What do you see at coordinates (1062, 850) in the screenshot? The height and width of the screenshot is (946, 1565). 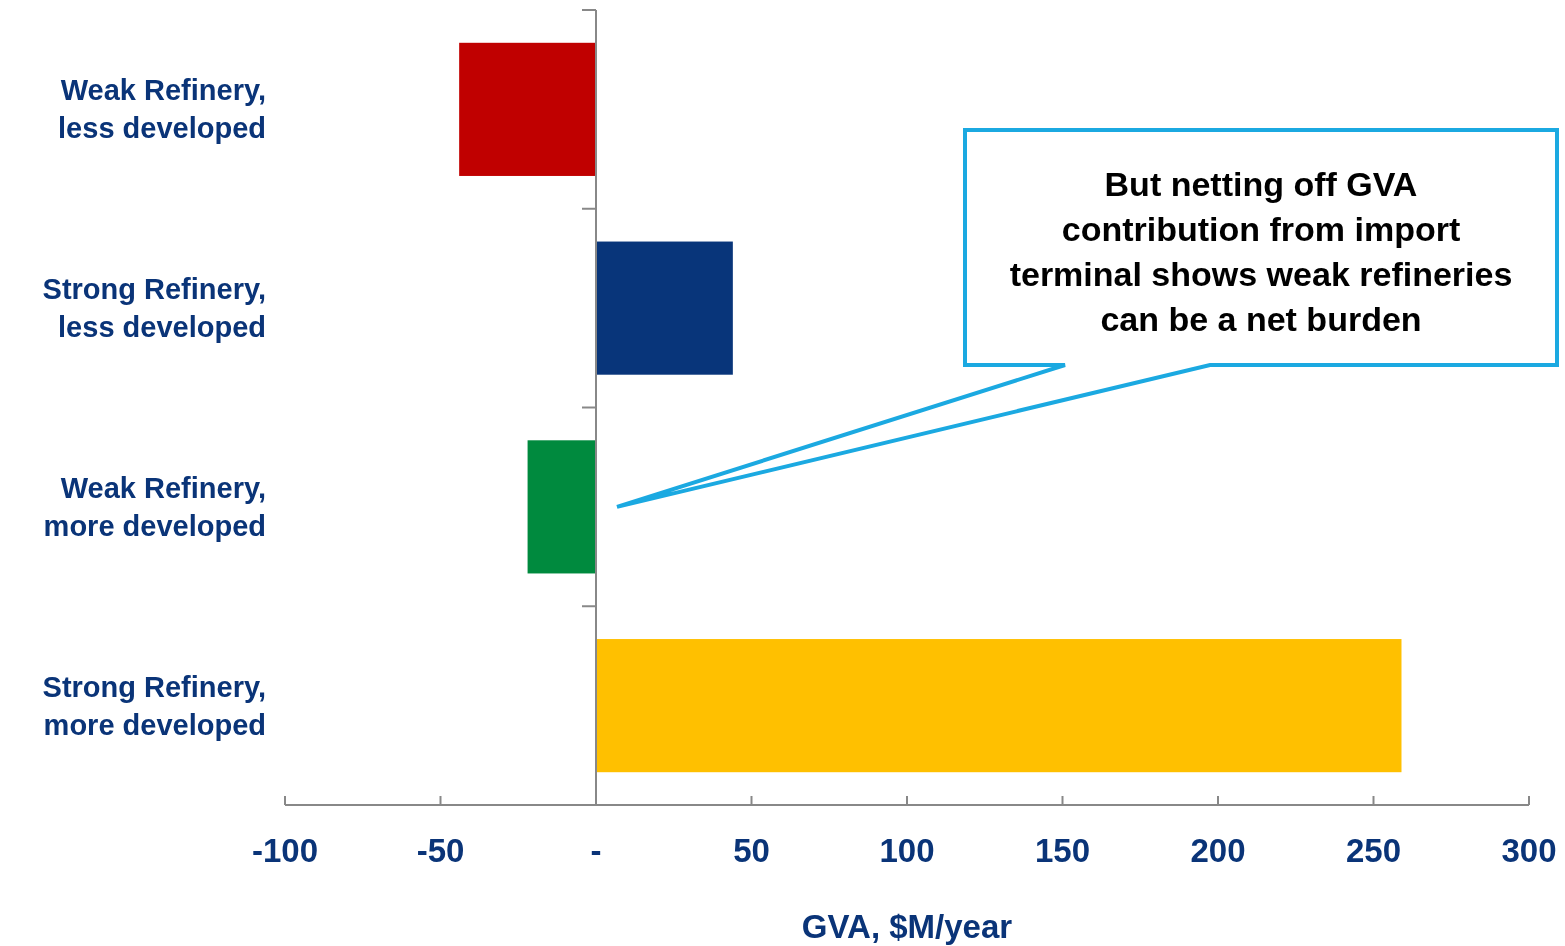 I see `x-tick-label: 150` at bounding box center [1062, 850].